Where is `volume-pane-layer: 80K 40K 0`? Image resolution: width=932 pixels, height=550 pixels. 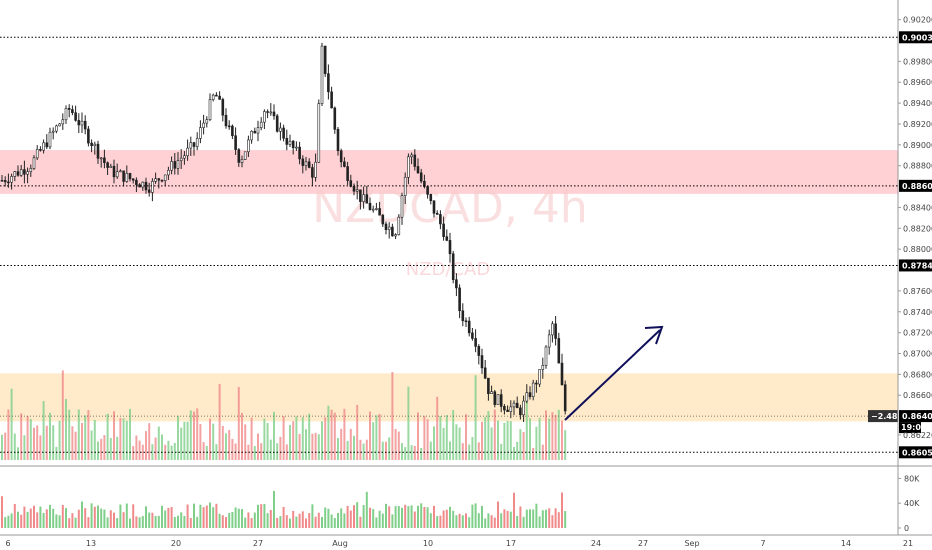
volume-pane-layer: 80K 40K 0 is located at coordinates (466, 499).